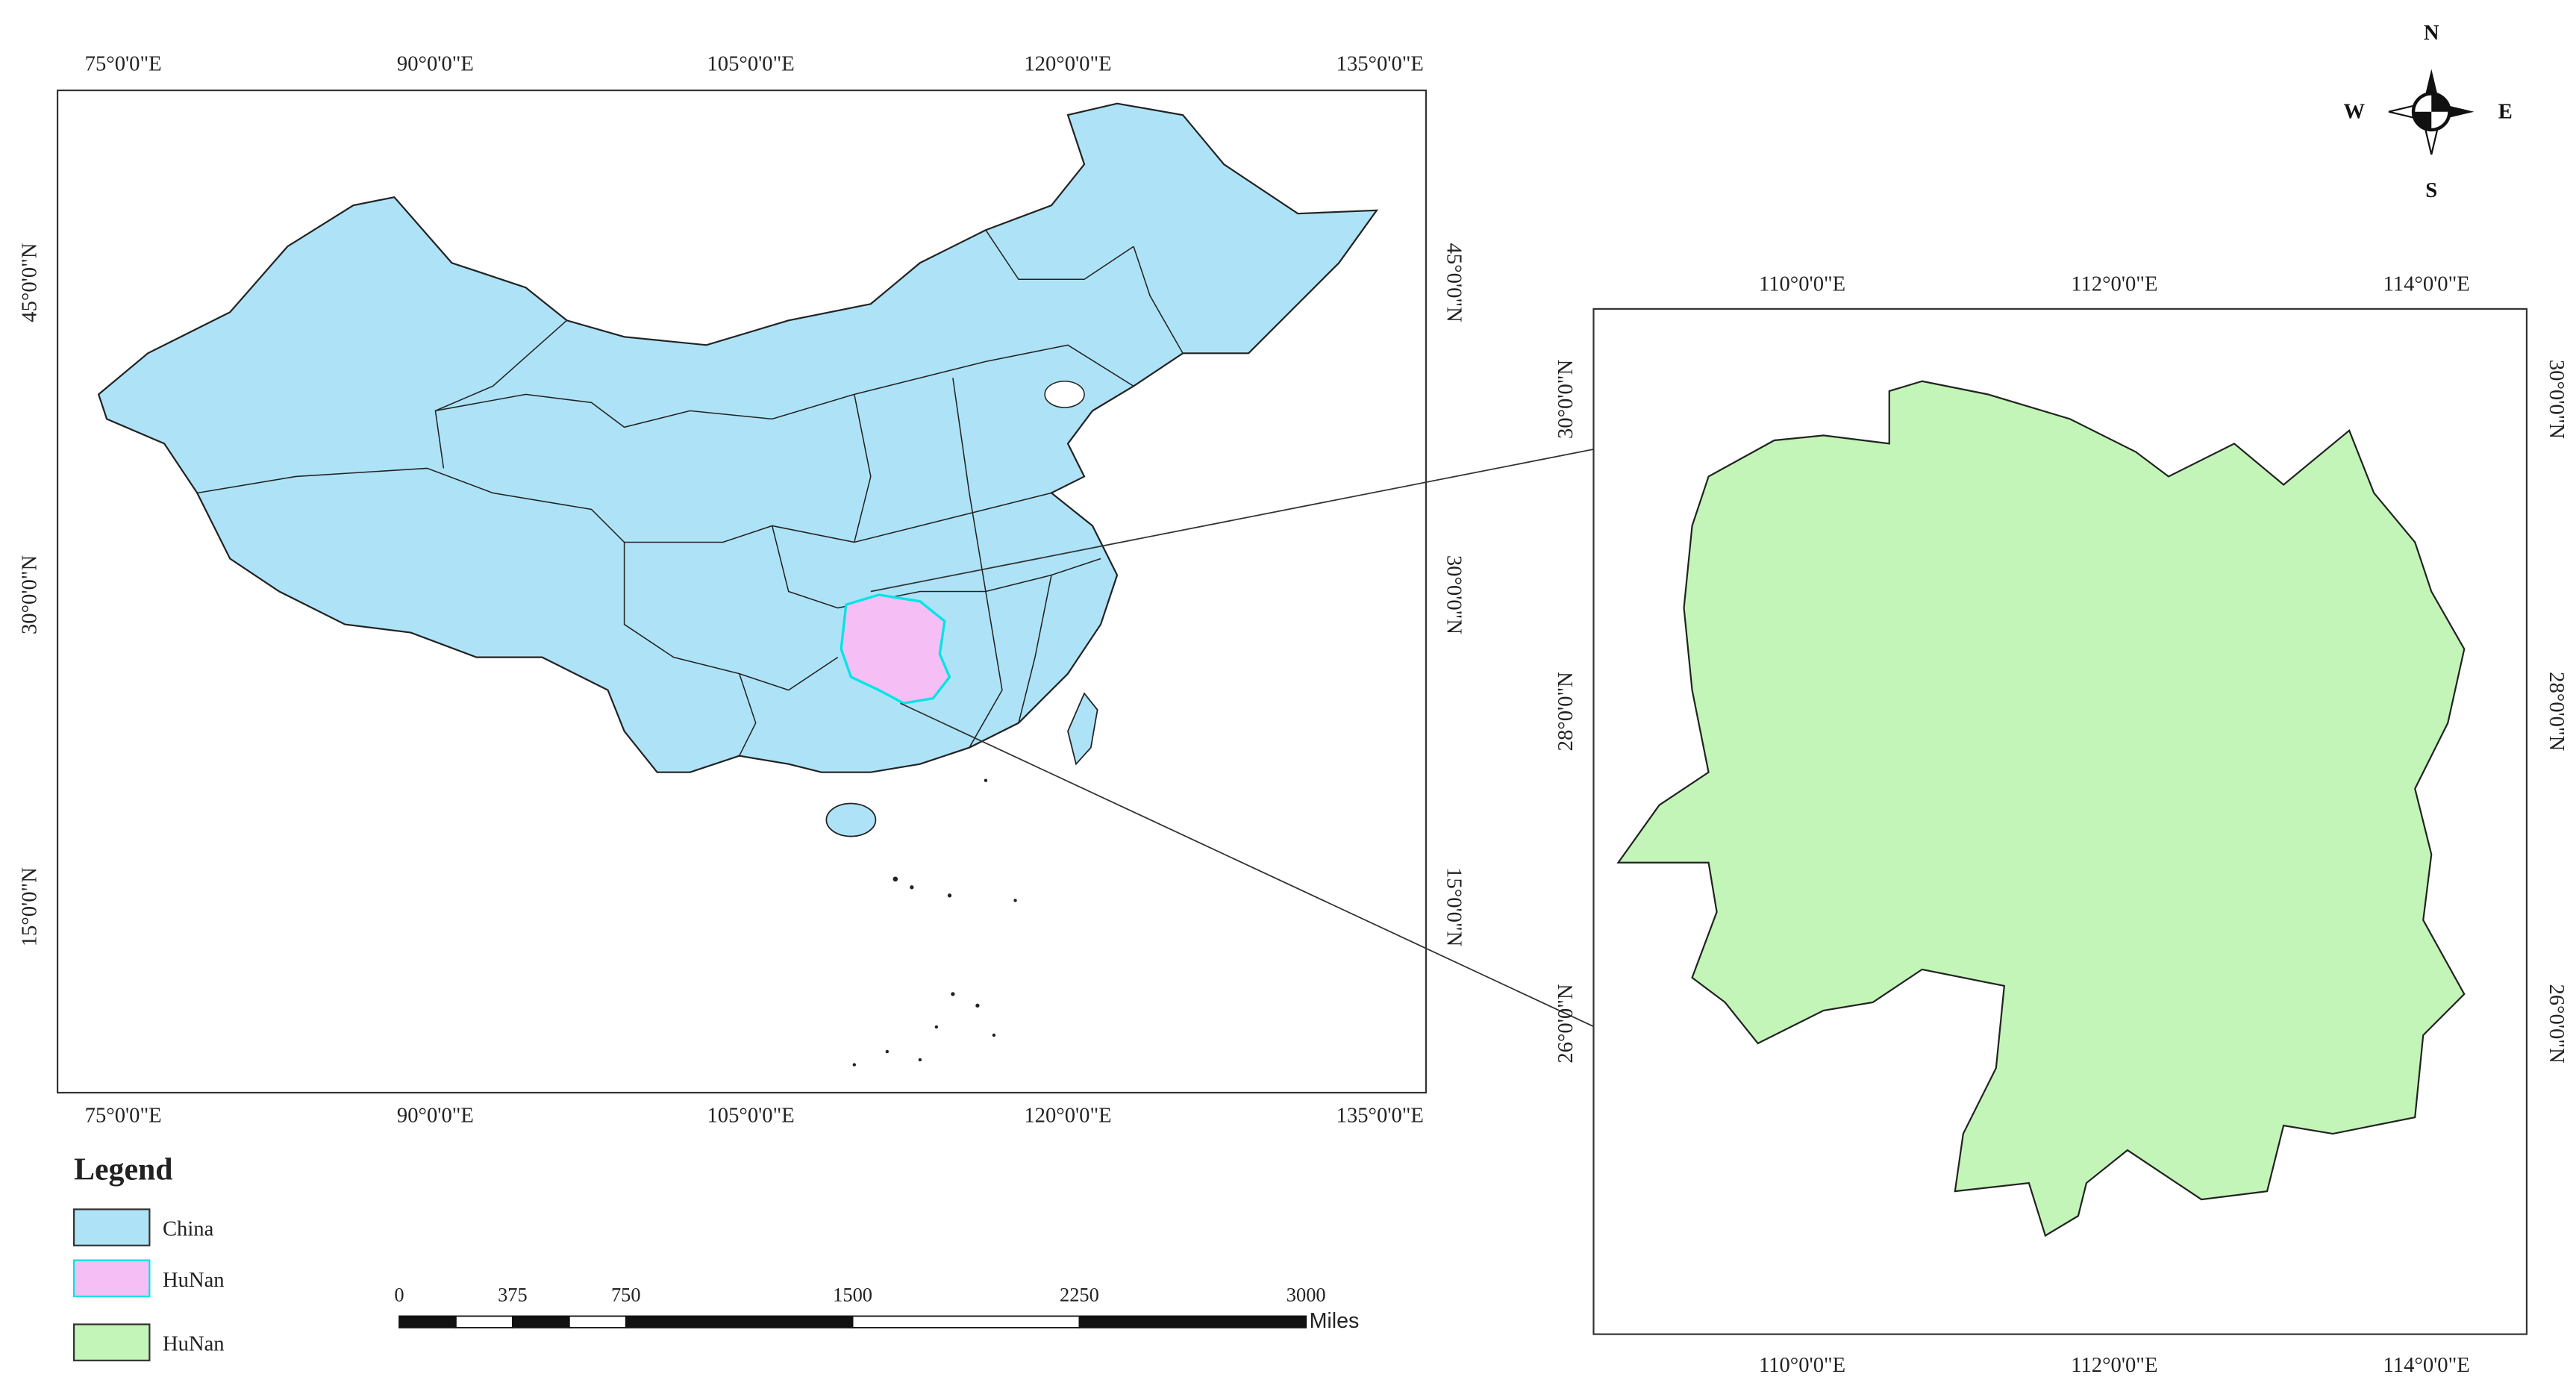  What do you see at coordinates (188, 1229) in the screenshot?
I see `legend-label: China` at bounding box center [188, 1229].